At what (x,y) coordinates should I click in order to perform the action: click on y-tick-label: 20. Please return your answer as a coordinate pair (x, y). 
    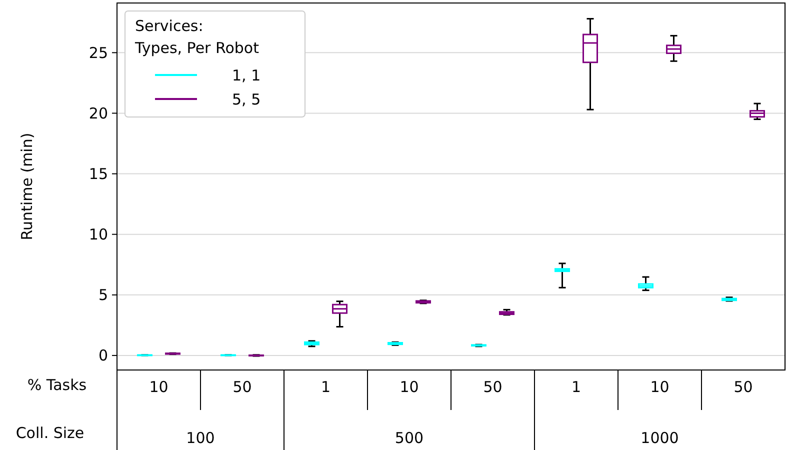
    Looking at the image, I should click on (98, 113).